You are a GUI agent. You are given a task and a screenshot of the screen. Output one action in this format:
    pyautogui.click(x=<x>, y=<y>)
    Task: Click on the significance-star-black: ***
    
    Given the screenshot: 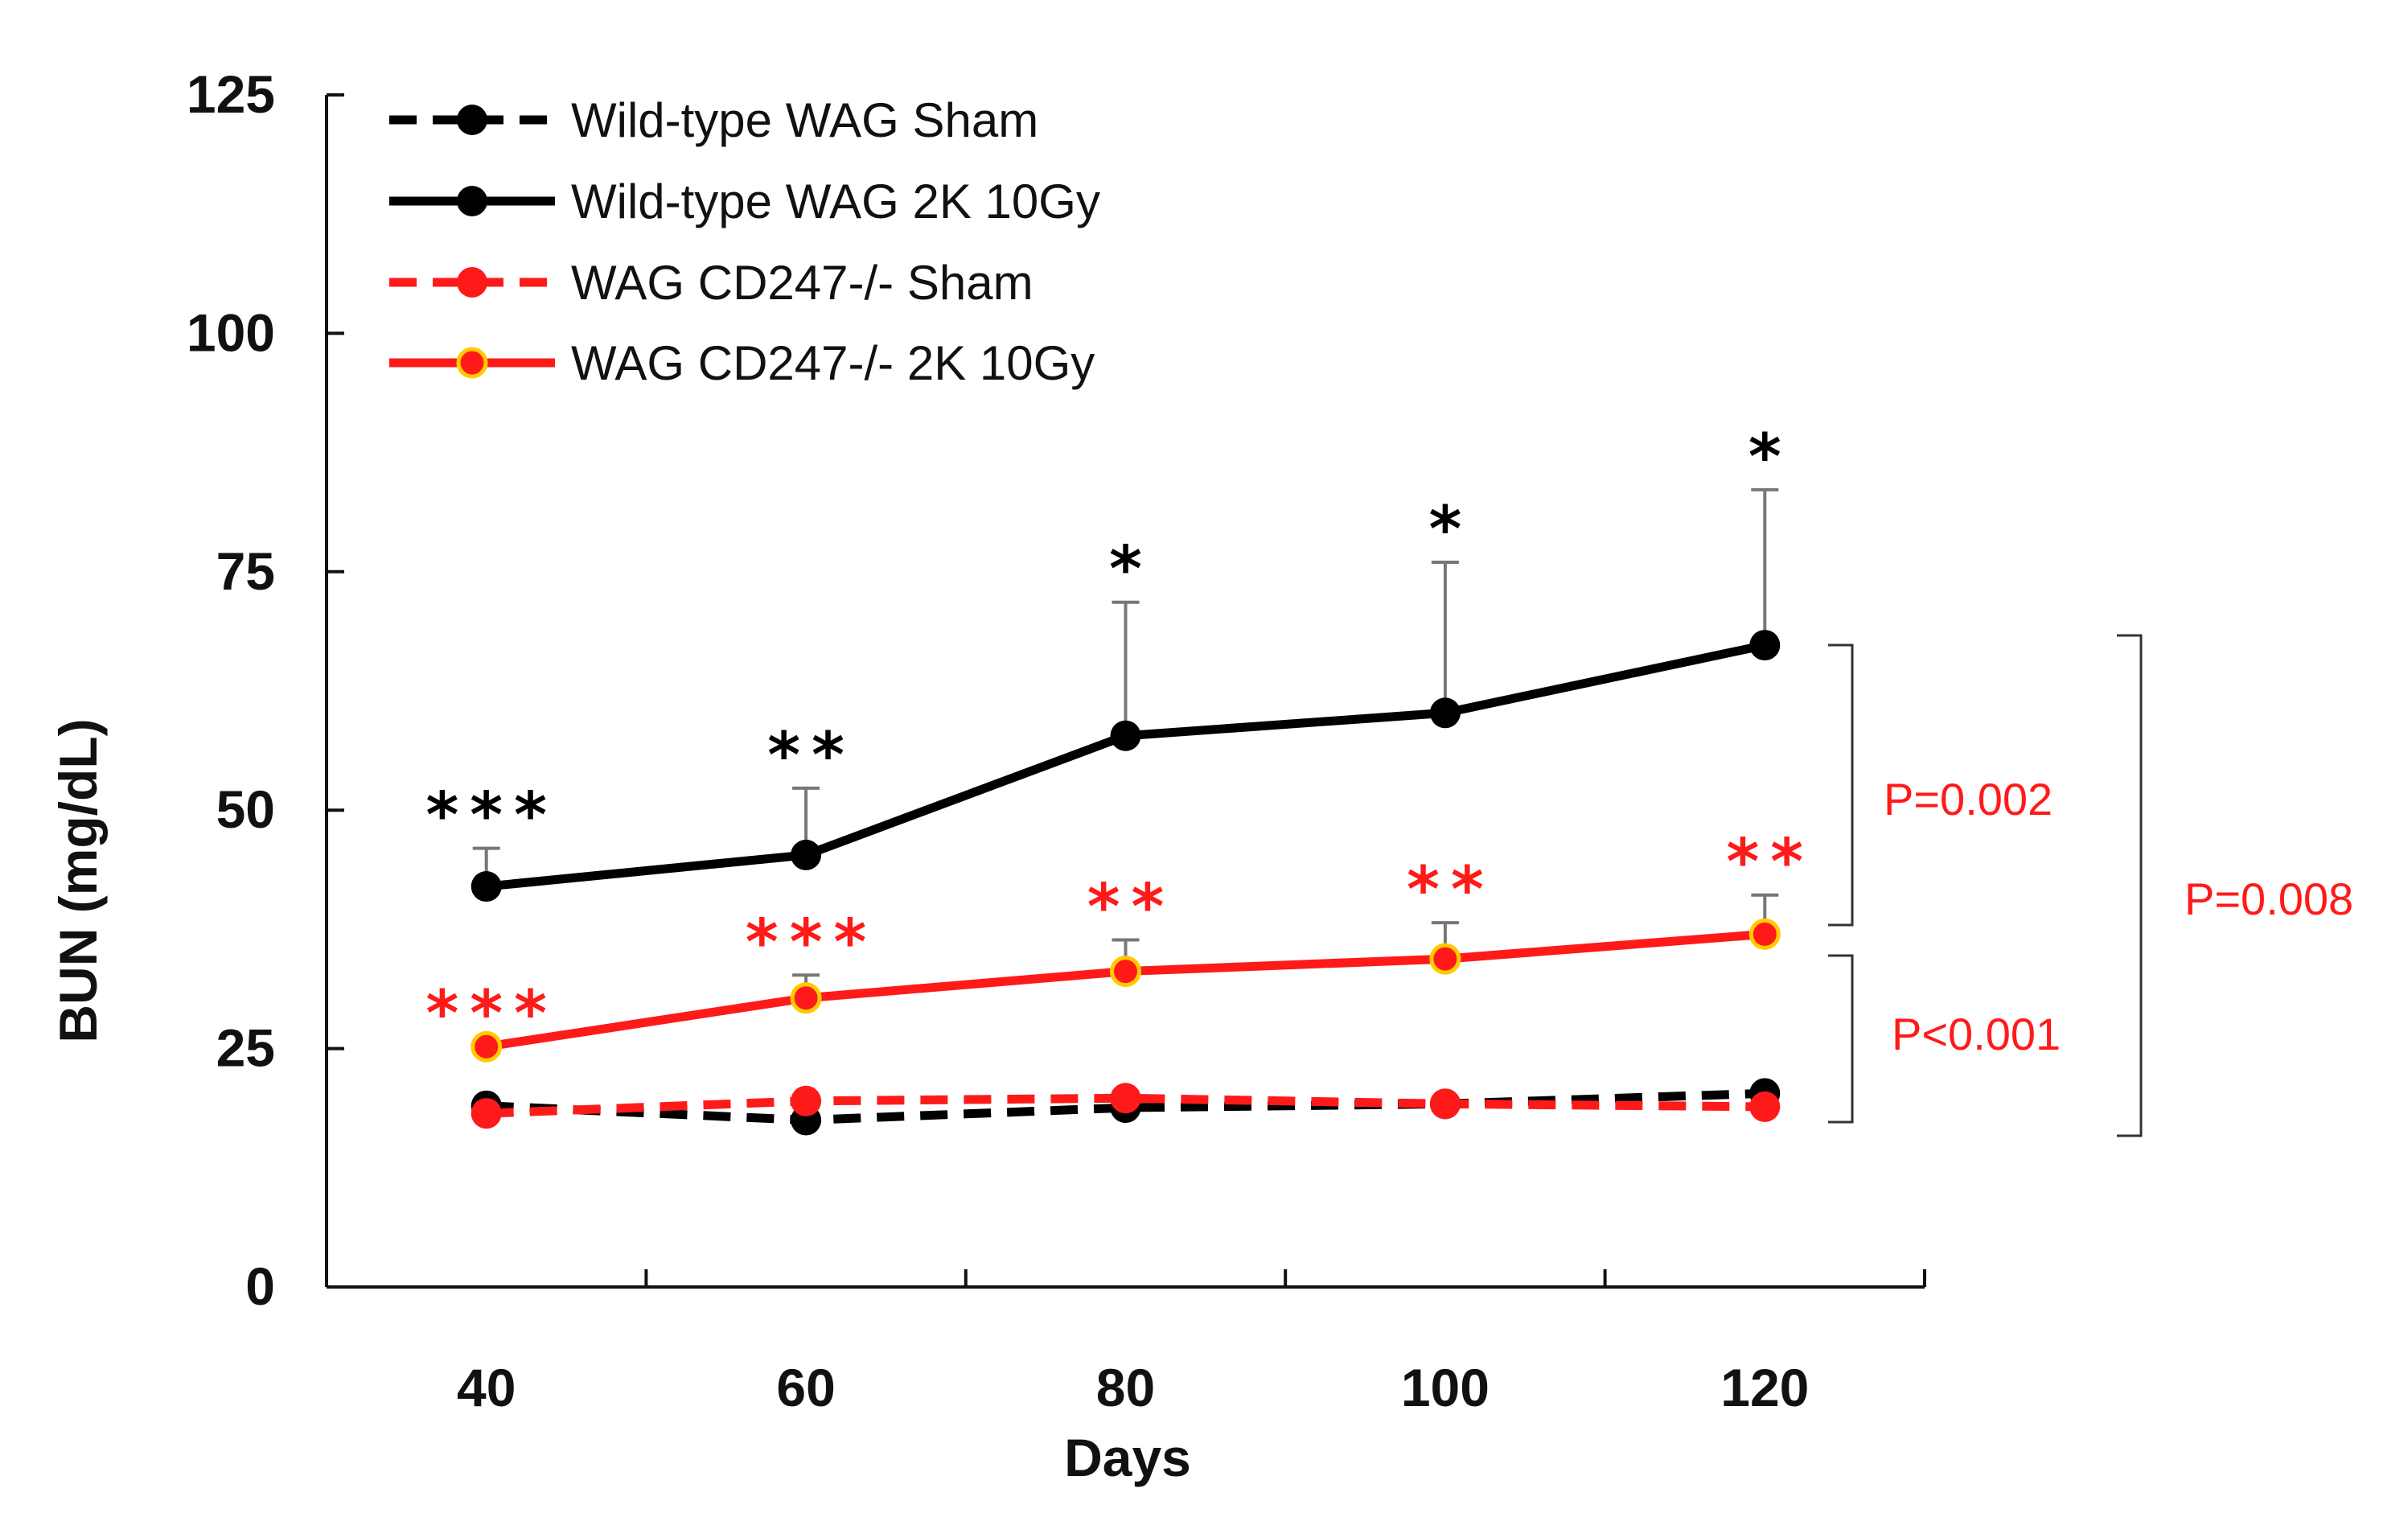 What is the action you would take?
    pyautogui.click(x=492, y=816)
    